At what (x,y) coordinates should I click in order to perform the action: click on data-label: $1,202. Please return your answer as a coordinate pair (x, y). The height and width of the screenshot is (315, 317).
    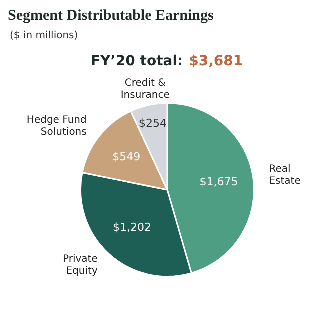
    Looking at the image, I should click on (132, 227).